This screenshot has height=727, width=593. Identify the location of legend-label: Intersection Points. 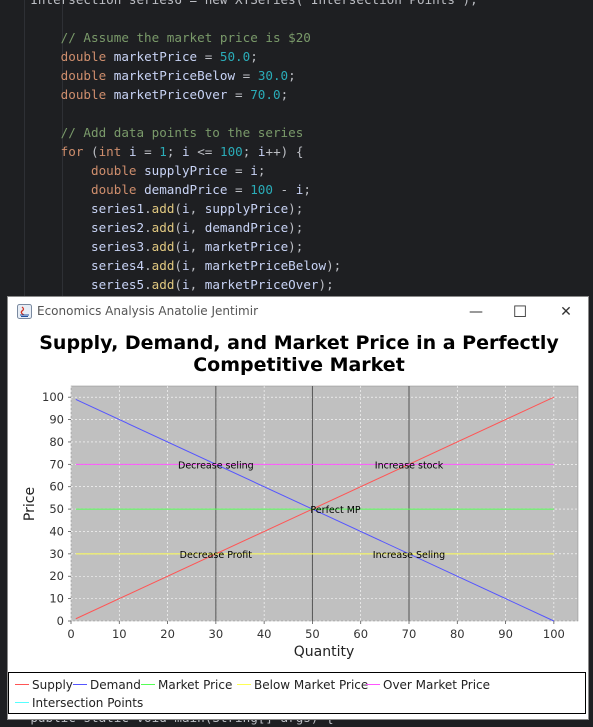
(88, 703).